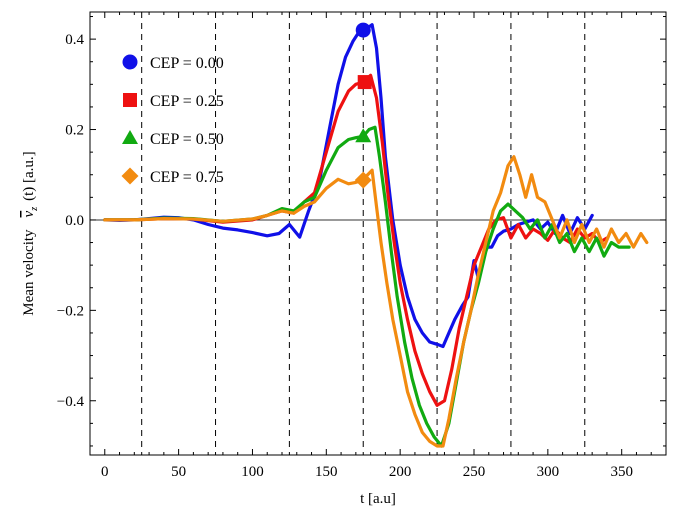  I want to click on legend-label-1: CEP = 0.25, so click(187, 101).